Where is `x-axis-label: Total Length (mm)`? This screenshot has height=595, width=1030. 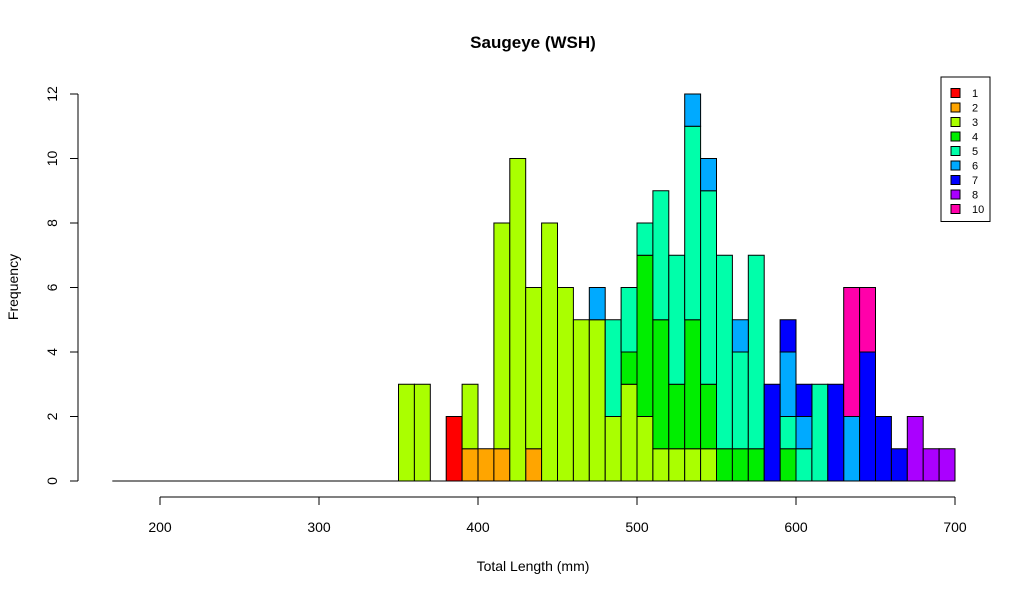
x-axis-label: Total Length (mm) is located at coordinates (533, 566).